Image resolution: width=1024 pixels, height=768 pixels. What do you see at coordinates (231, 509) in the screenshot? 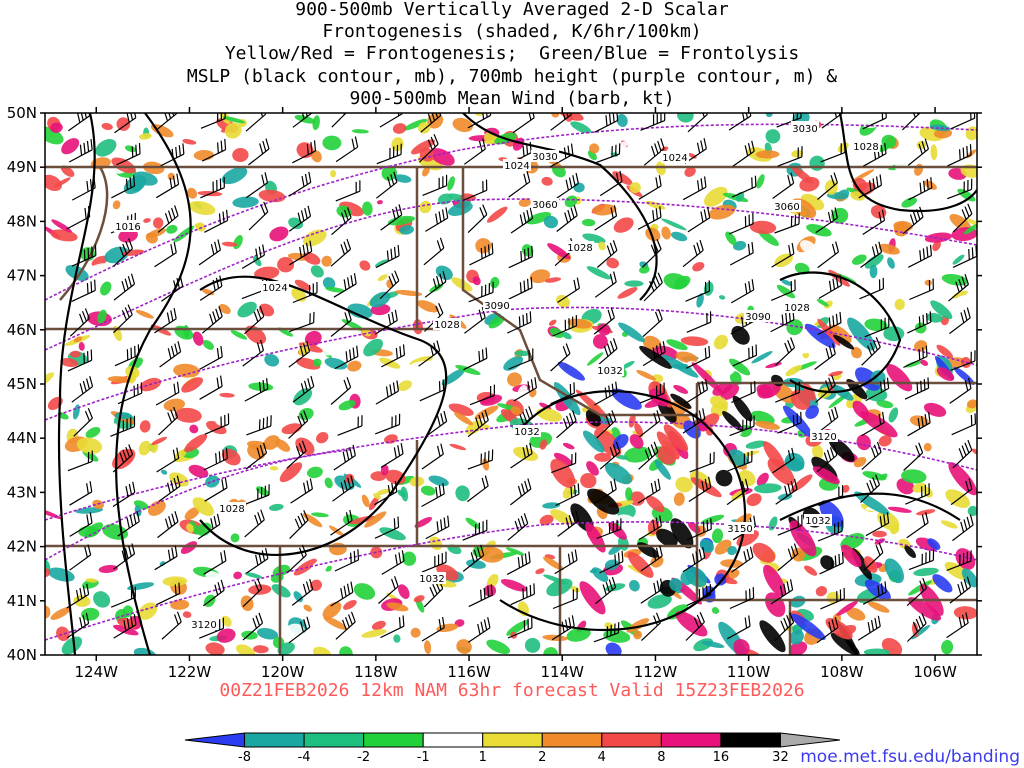
I see `mslp-contour-label: 1028` at bounding box center [231, 509].